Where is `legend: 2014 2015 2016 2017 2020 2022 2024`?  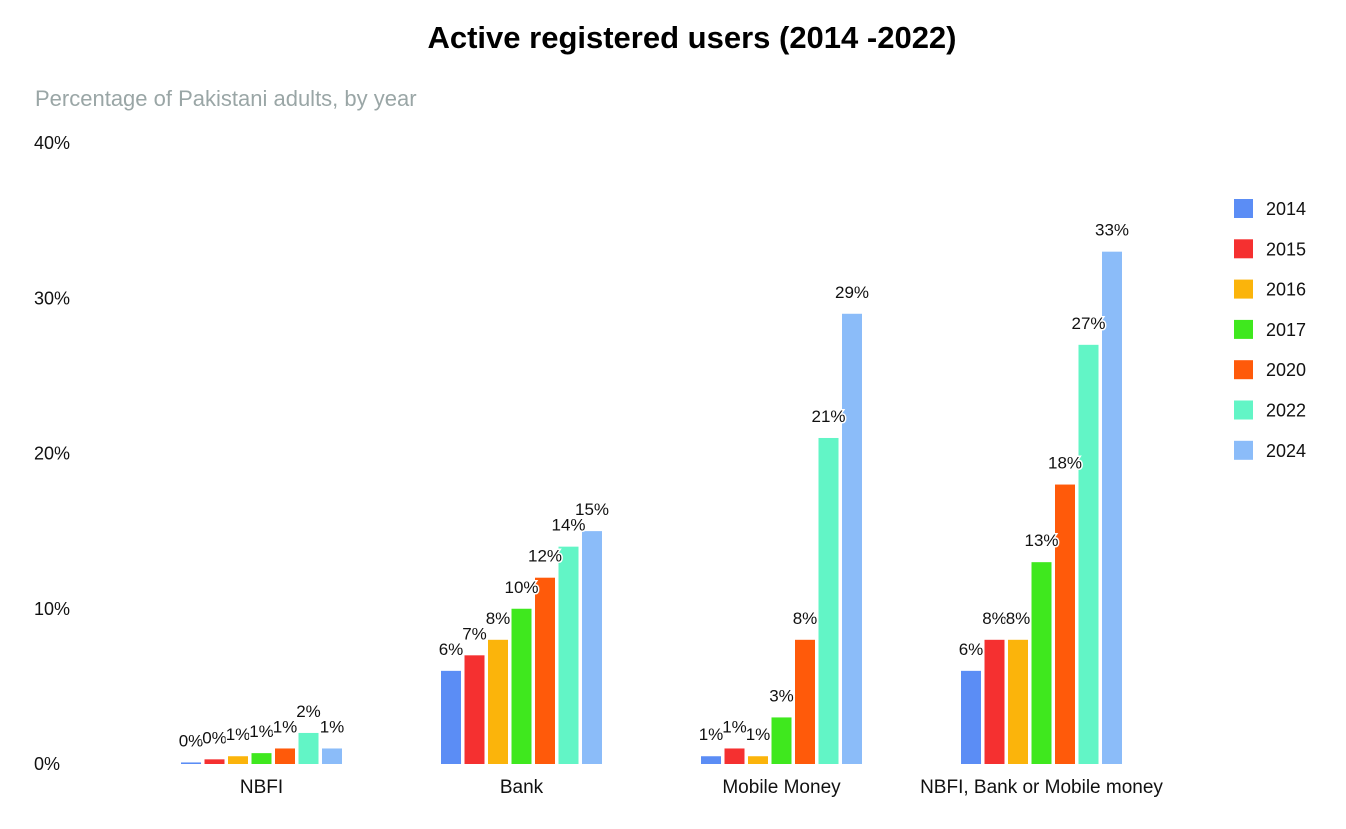 legend: 2014 2015 2016 2017 2020 2022 2024 is located at coordinates (1270, 330).